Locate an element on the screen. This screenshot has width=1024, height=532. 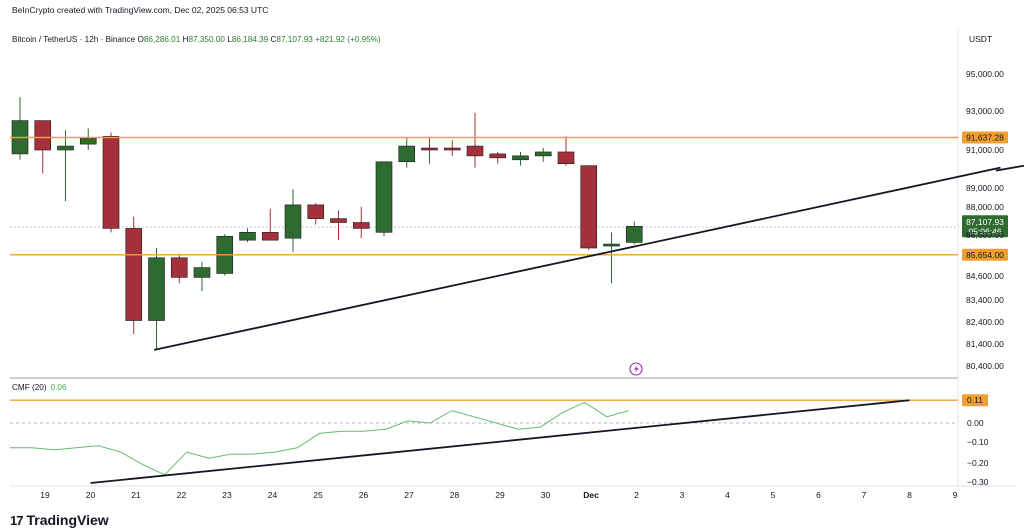
time-tick: 23 is located at coordinates (227, 495).